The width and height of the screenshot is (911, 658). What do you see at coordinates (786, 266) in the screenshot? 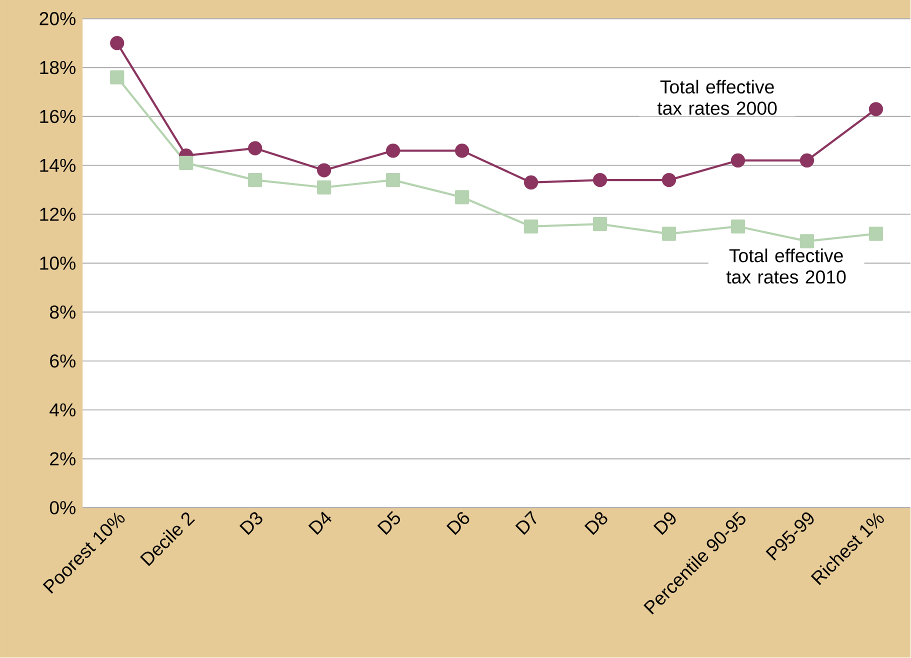
I see `series-label: Total effective tax rates 2010` at bounding box center [786, 266].